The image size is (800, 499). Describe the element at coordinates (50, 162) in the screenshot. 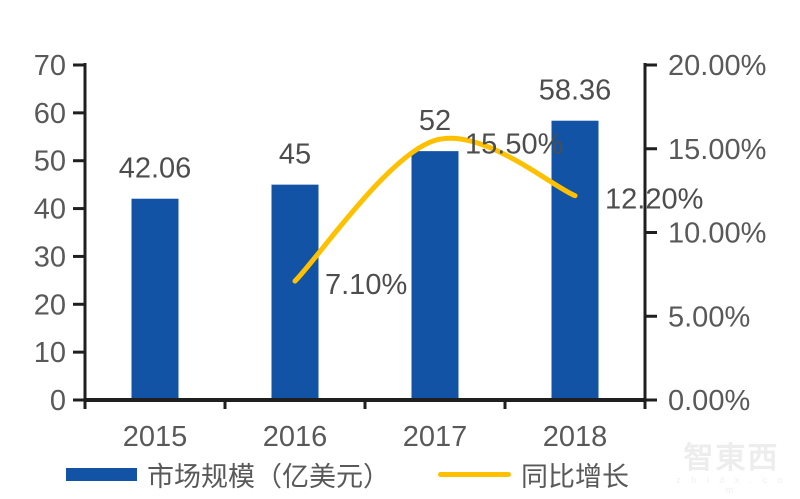

I see `left-axis-tick-label: 50` at that location.